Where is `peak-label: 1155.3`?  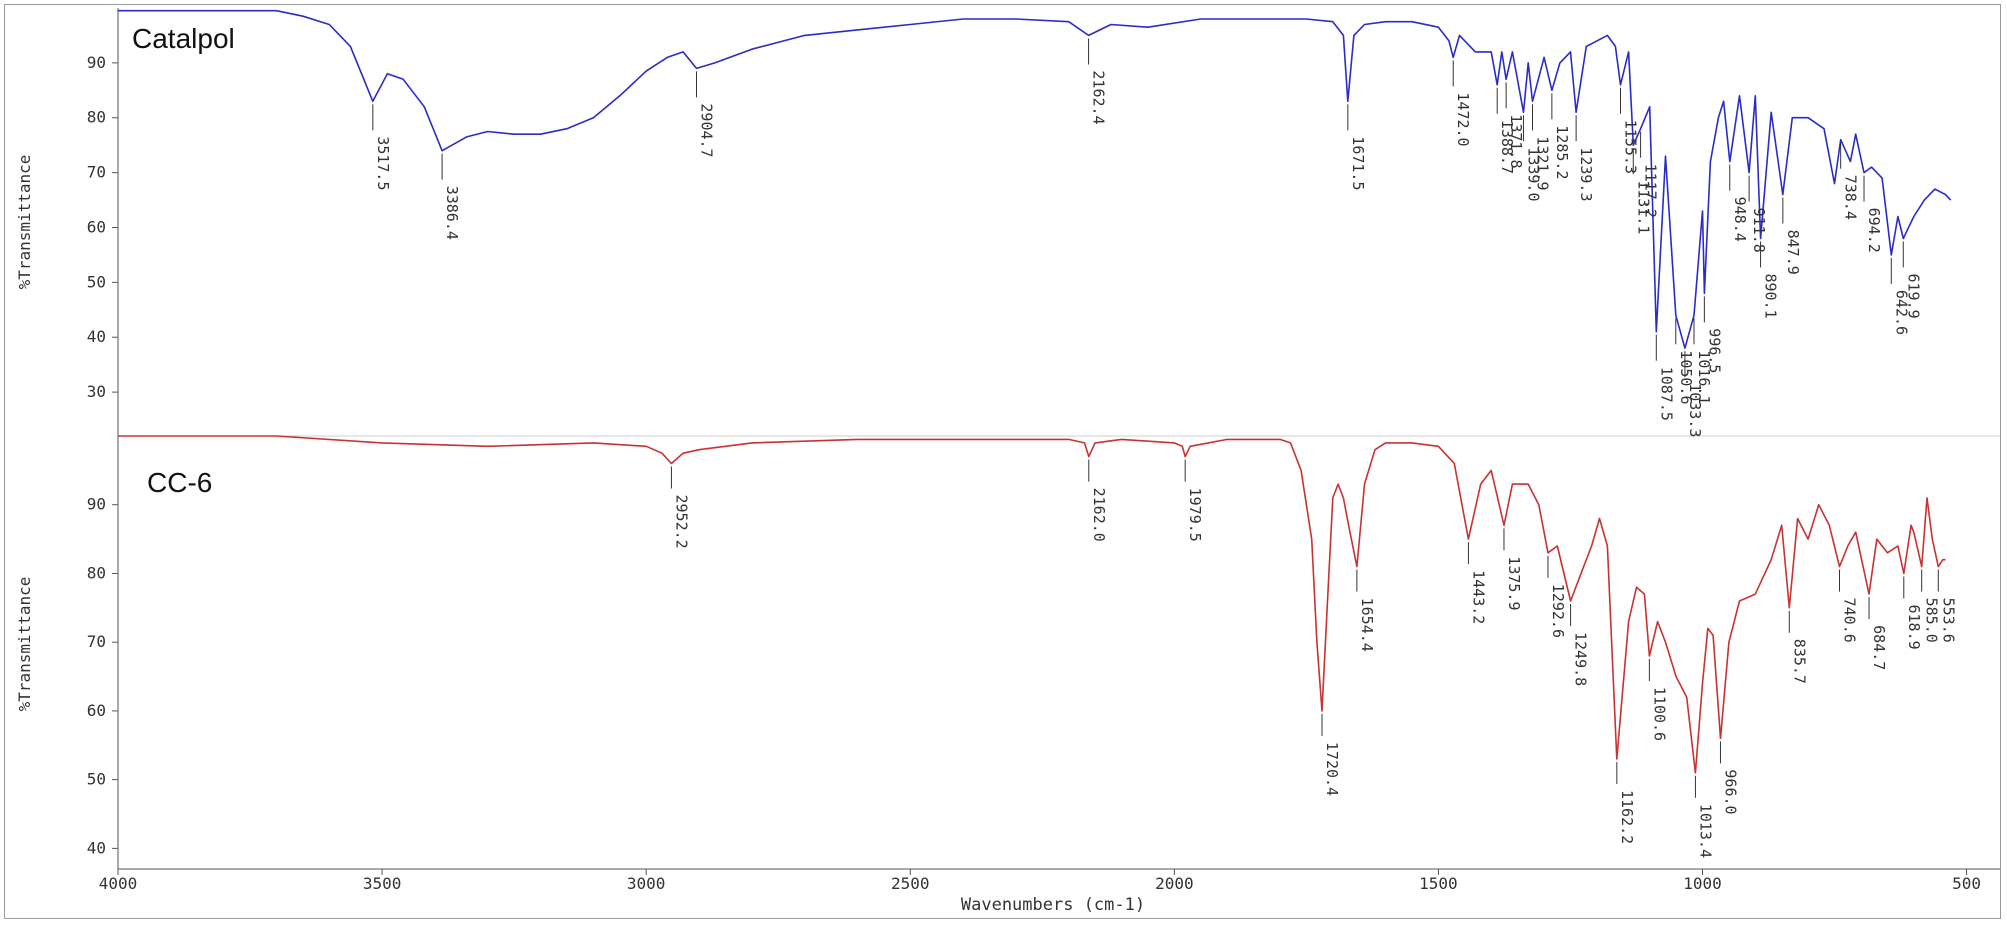 peak-label: 1155.3 is located at coordinates (1631, 147).